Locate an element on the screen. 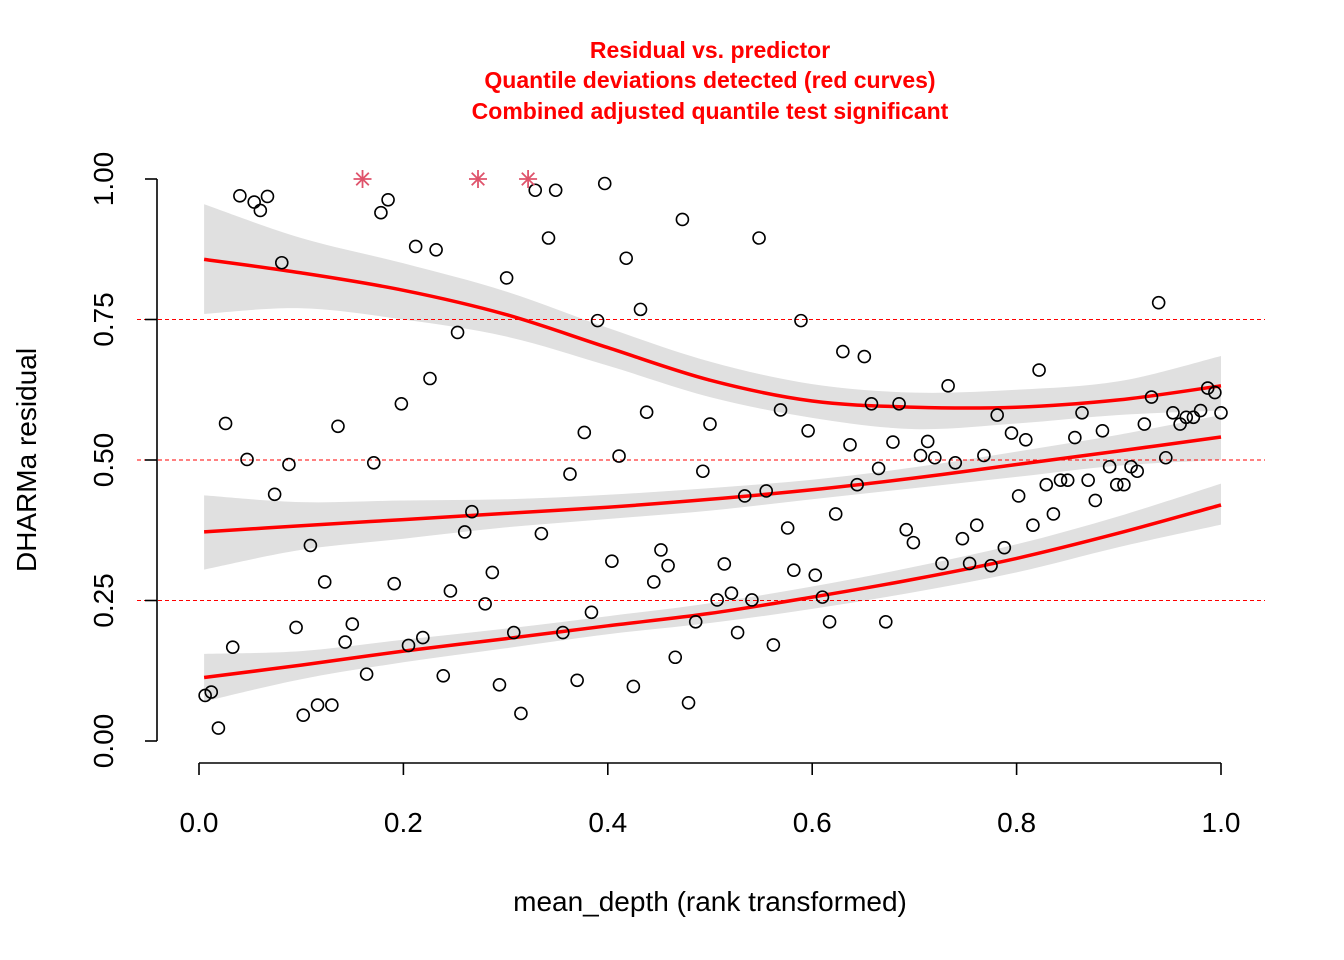 This screenshot has height=960, width=1344. x-tick-label: 0.6 is located at coordinates (812, 822).